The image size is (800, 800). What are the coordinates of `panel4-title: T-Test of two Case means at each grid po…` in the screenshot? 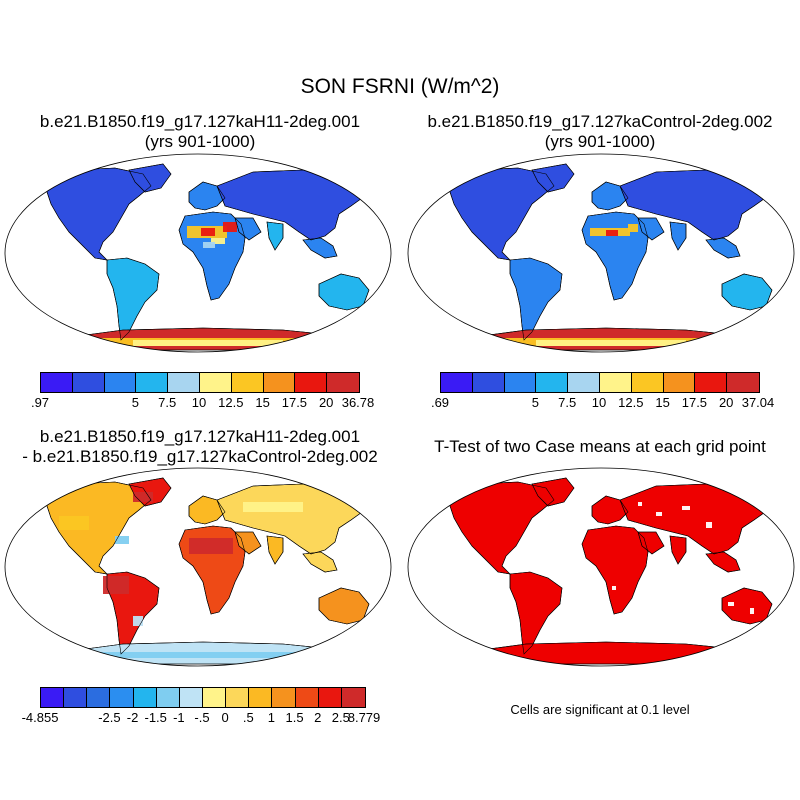 It's located at (600, 446).